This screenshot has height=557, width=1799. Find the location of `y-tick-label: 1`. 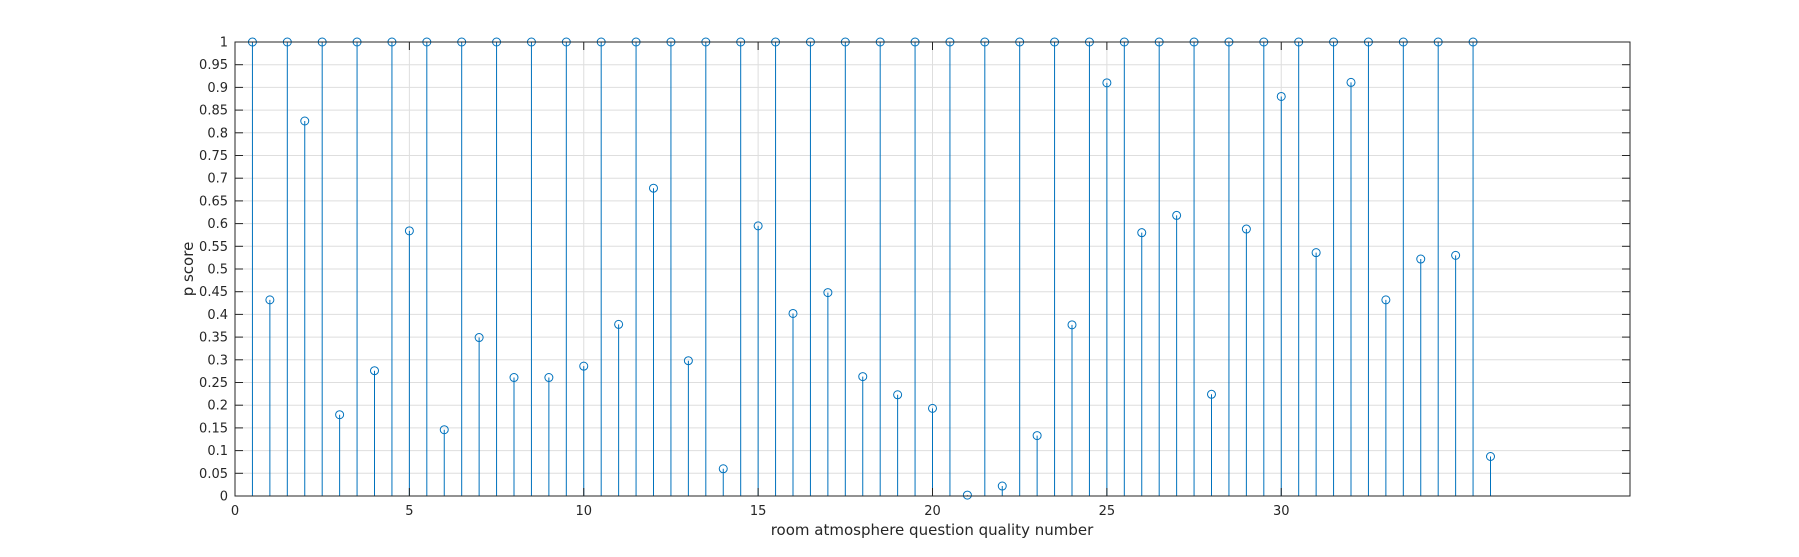

y-tick-label: 1 is located at coordinates (224, 43).